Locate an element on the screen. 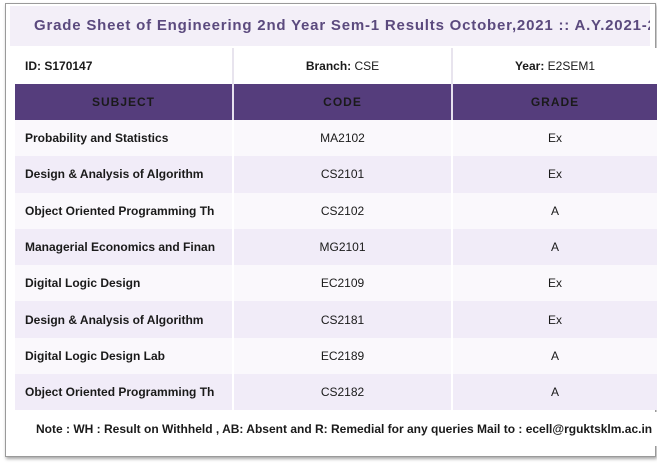 The height and width of the screenshot is (464, 657). code-cell: MA2102 is located at coordinates (343, 138).